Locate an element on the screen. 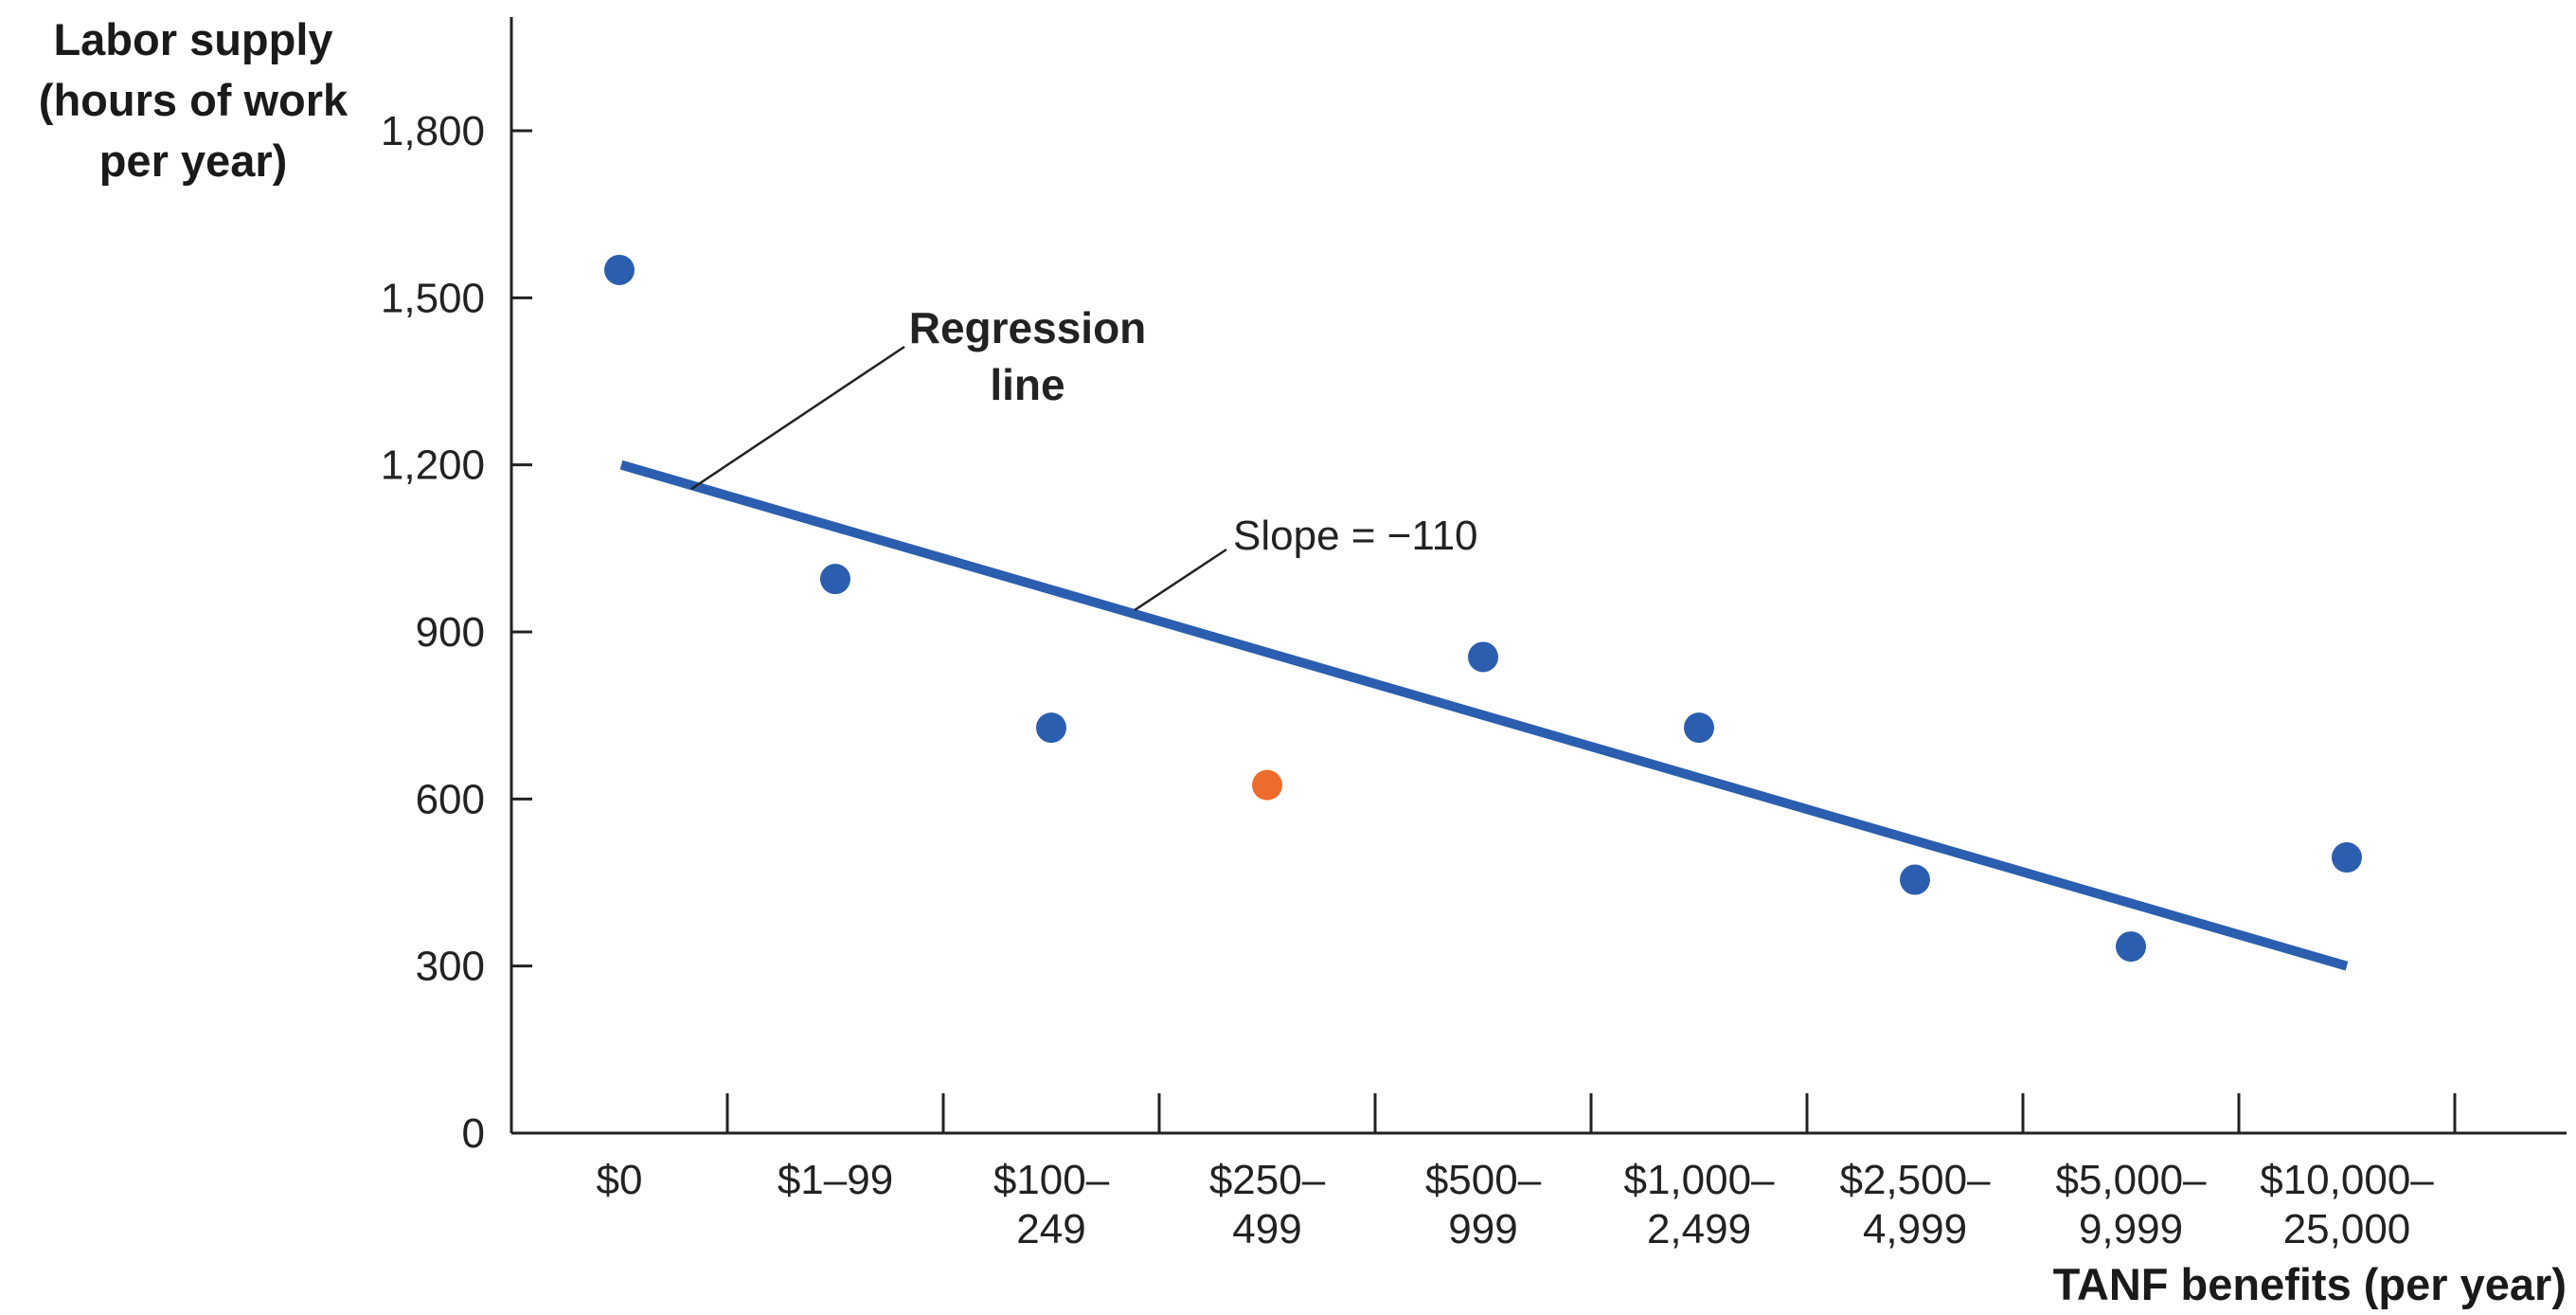 This screenshot has width=2576, height=1315. y-tick-label: 1,200 is located at coordinates (433, 466).